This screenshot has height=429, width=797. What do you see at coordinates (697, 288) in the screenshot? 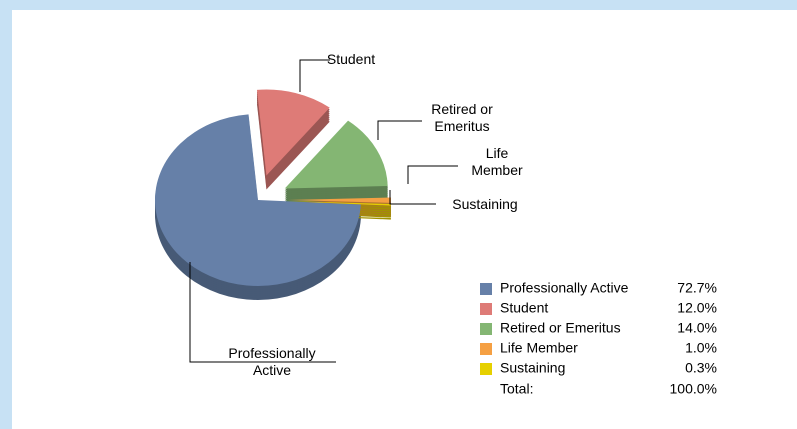
I see `legend-value: 72.7%` at bounding box center [697, 288].